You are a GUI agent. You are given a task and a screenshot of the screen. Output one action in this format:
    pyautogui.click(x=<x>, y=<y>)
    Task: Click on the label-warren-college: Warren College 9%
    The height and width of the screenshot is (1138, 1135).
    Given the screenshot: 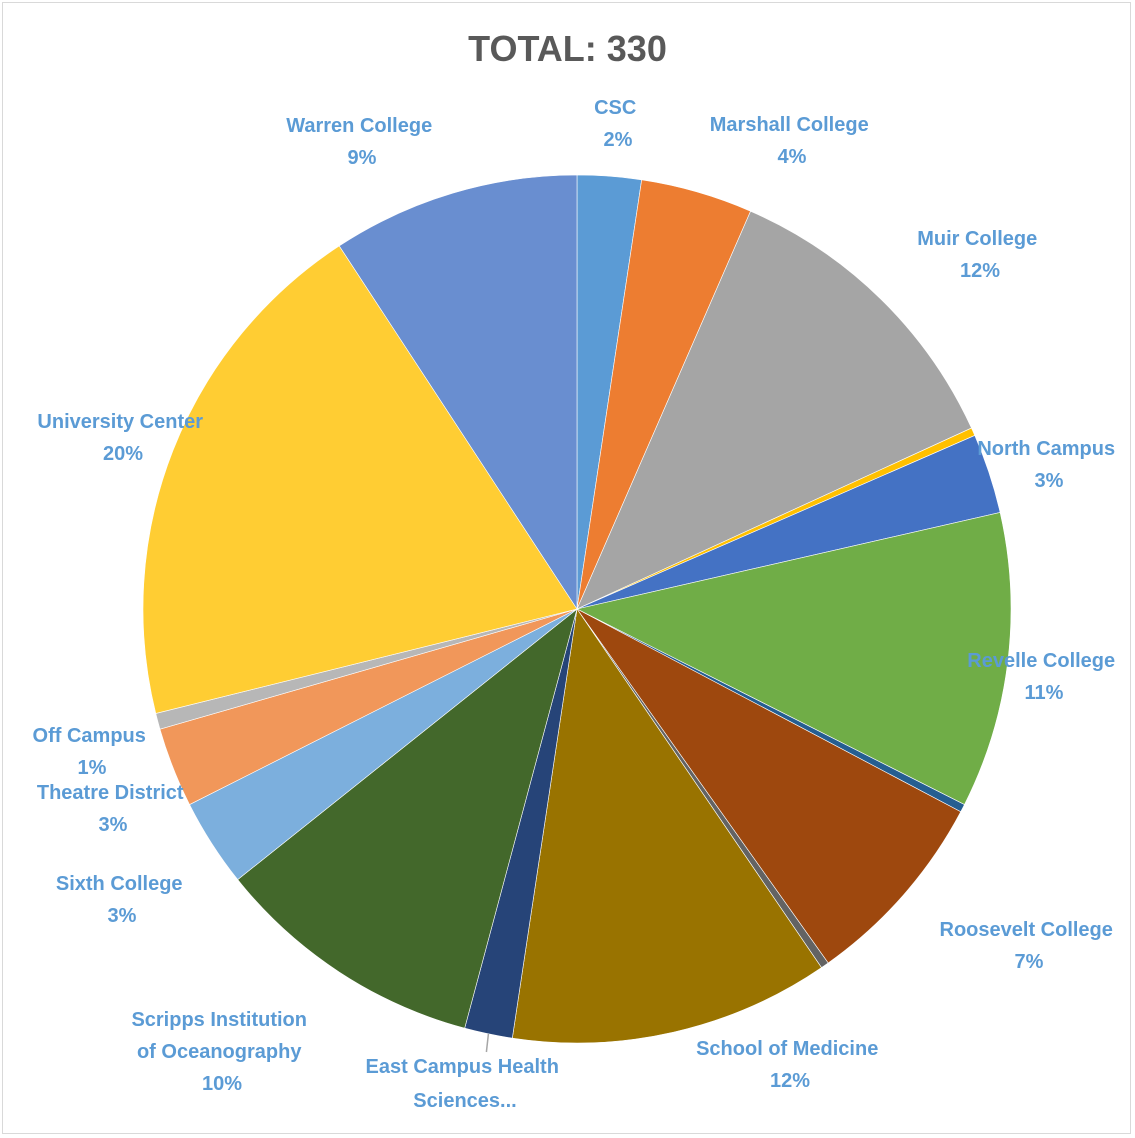 What is the action you would take?
    pyautogui.click(x=362, y=142)
    